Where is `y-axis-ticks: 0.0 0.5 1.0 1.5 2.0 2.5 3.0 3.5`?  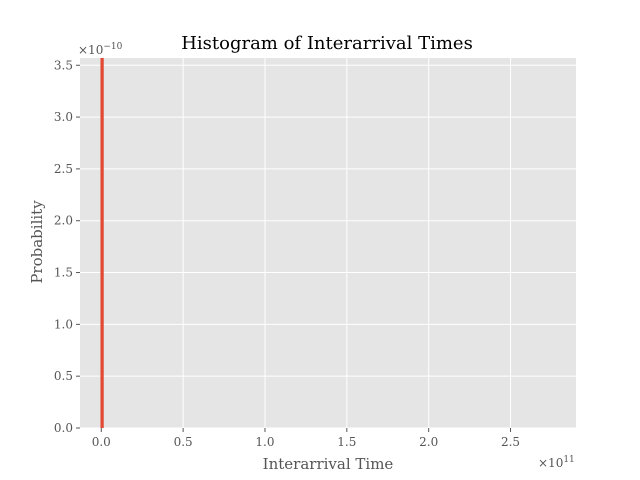
y-axis-ticks: 0.0 0.5 1.0 1.5 2.0 2.5 3.0 3.5 is located at coordinates (67, 246).